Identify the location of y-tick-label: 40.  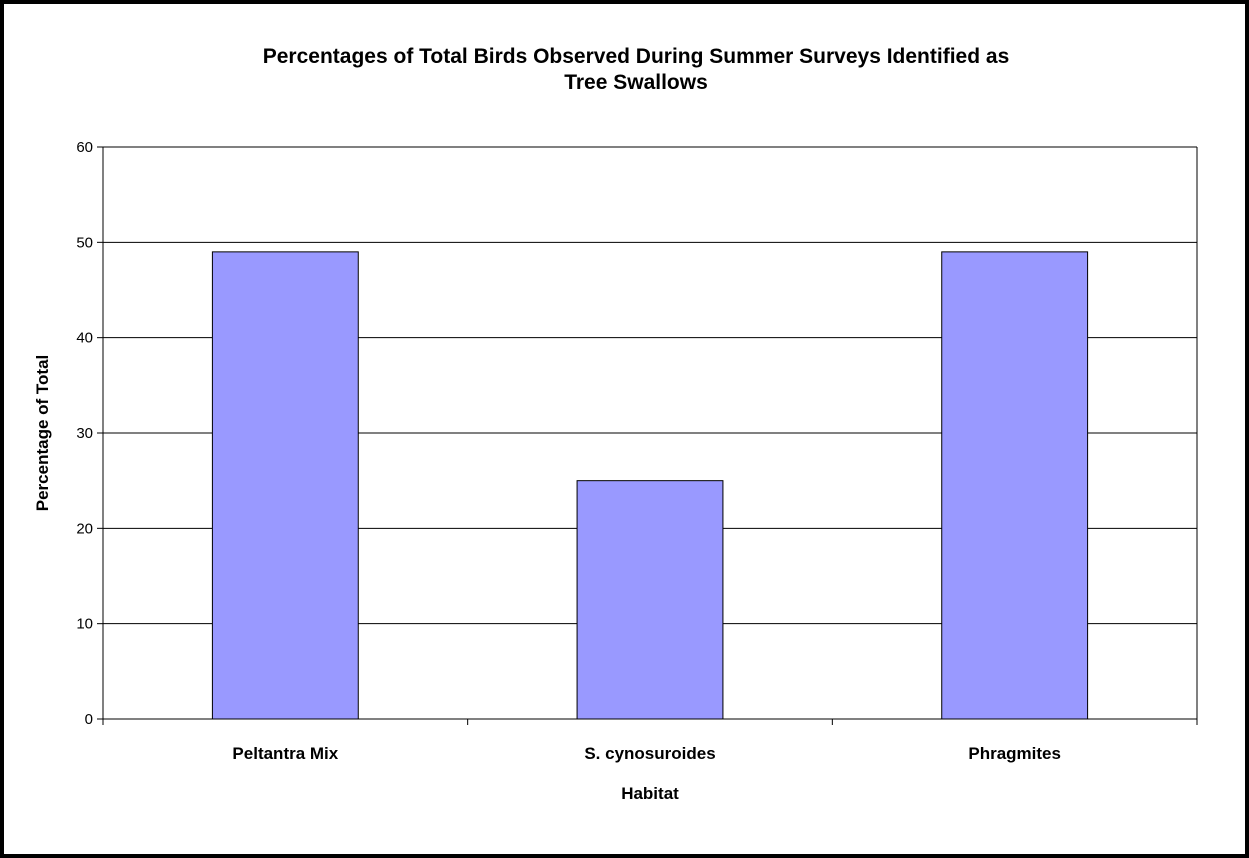
(84, 338).